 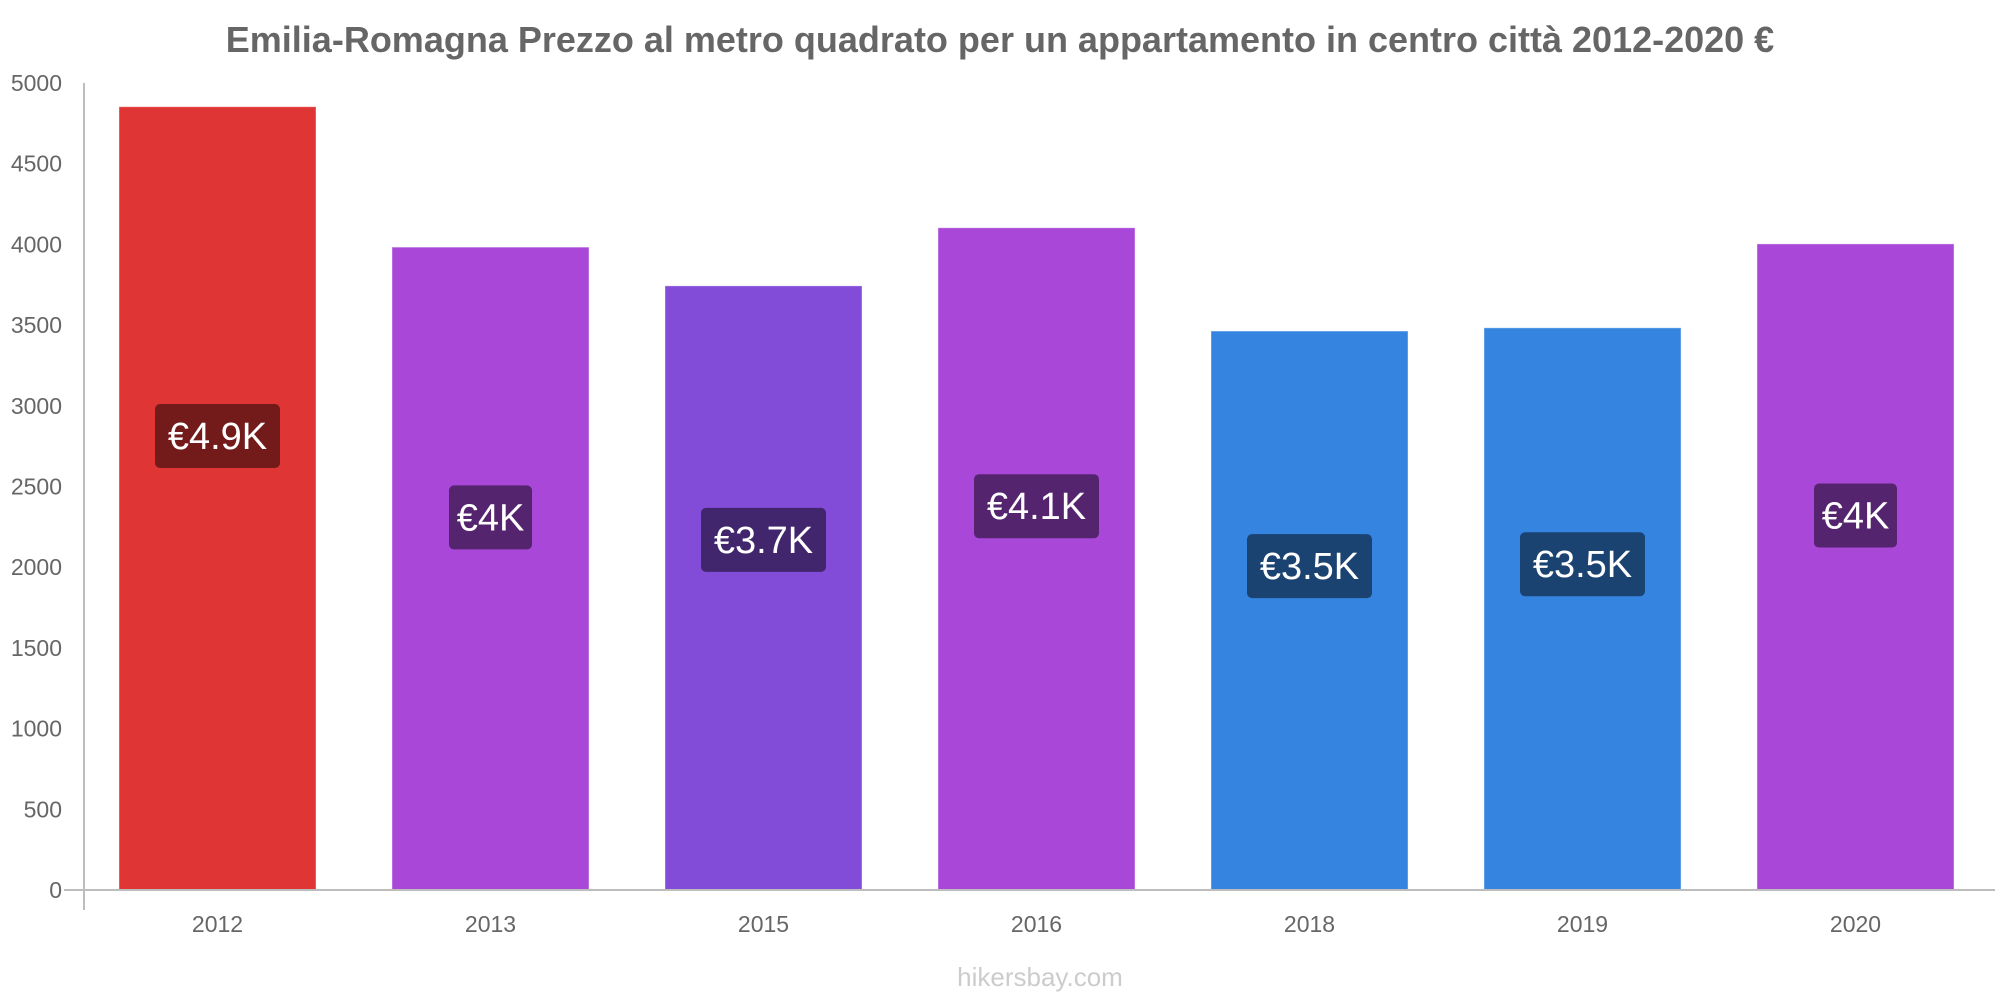 I want to click on x-tick-label: 2020, so click(x=1855, y=924).